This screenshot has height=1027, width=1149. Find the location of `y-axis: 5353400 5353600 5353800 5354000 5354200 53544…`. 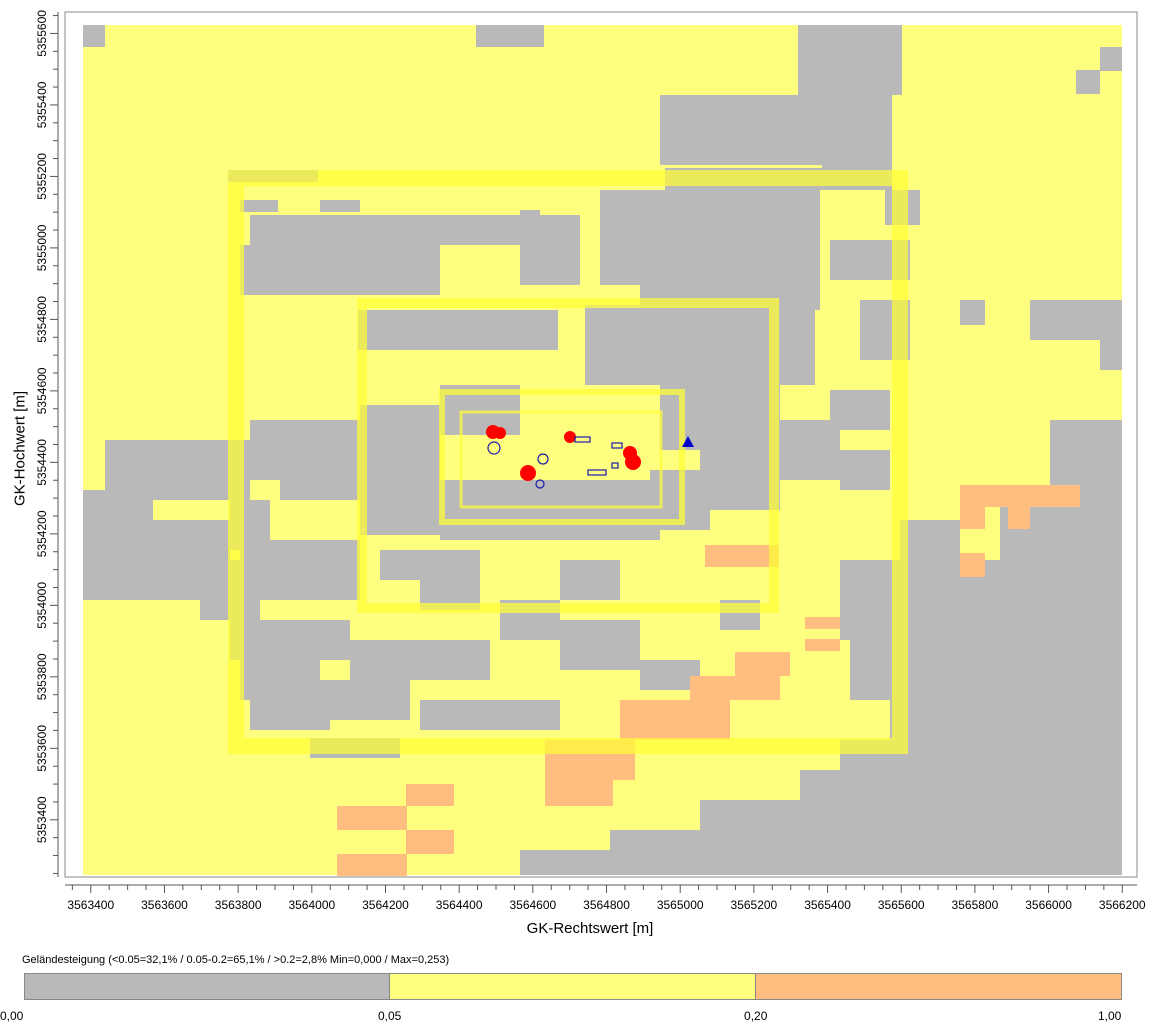

y-axis: 5353400 5353600 5353800 5354000 5354200 53544… is located at coordinates (47, 443).